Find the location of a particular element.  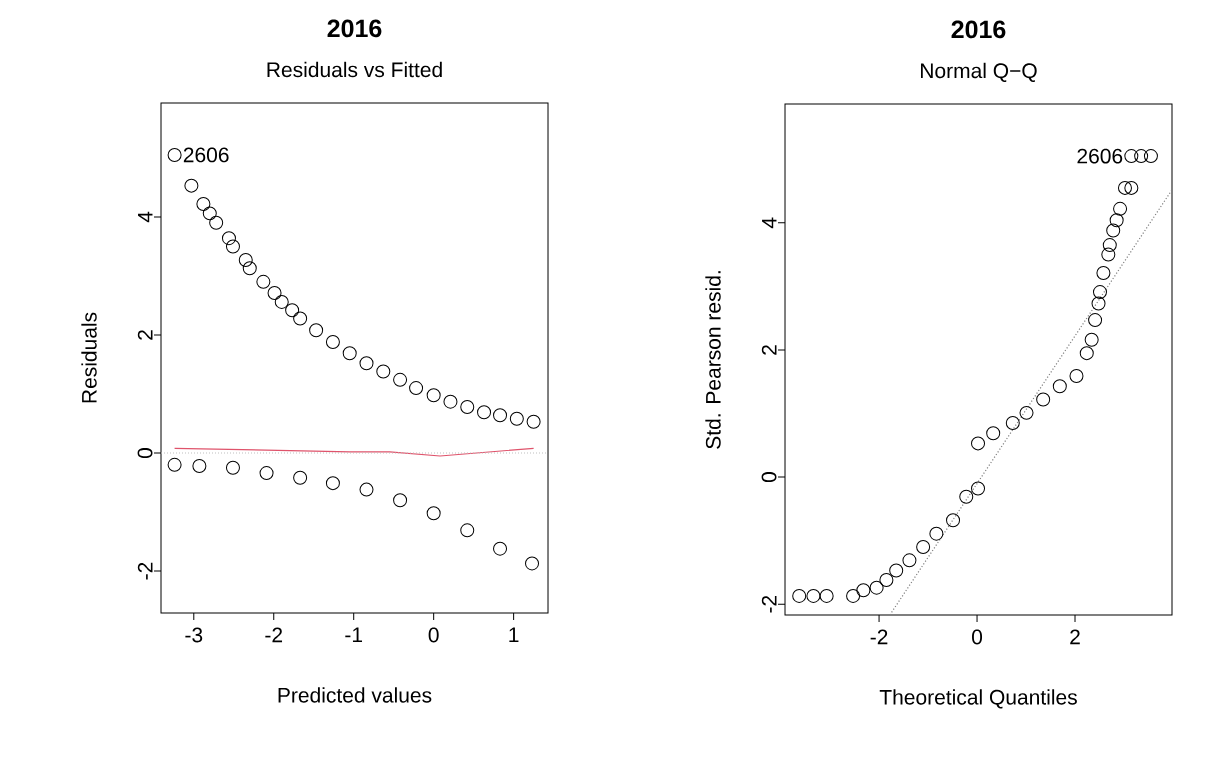

chart-subtitle: Normal Q−Q is located at coordinates (979, 72).